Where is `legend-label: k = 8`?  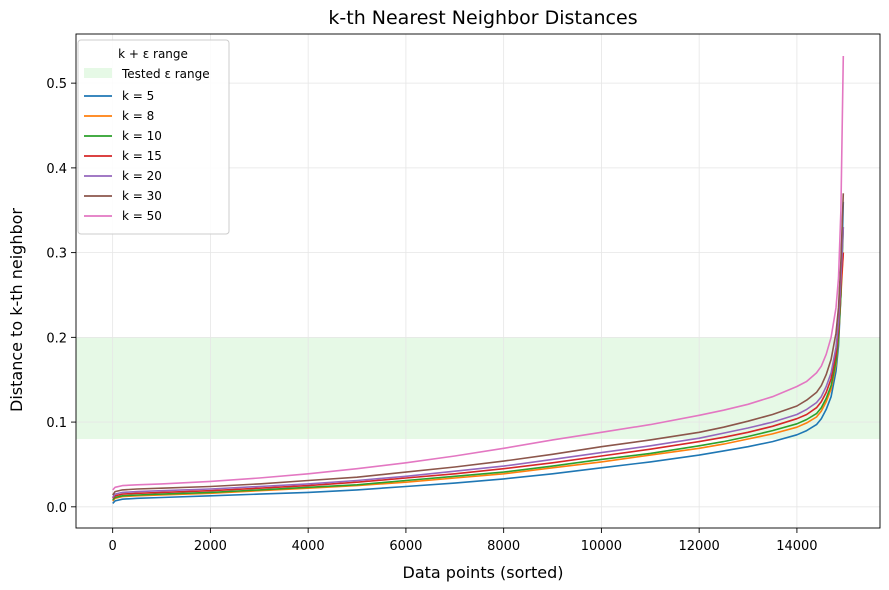
legend-label: k = 8 is located at coordinates (138, 116).